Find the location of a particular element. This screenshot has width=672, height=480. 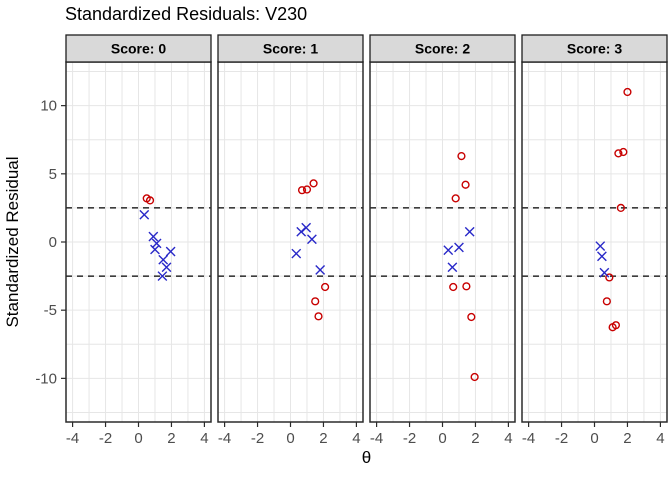

y-tick-label: 5 is located at coordinates (53, 174).